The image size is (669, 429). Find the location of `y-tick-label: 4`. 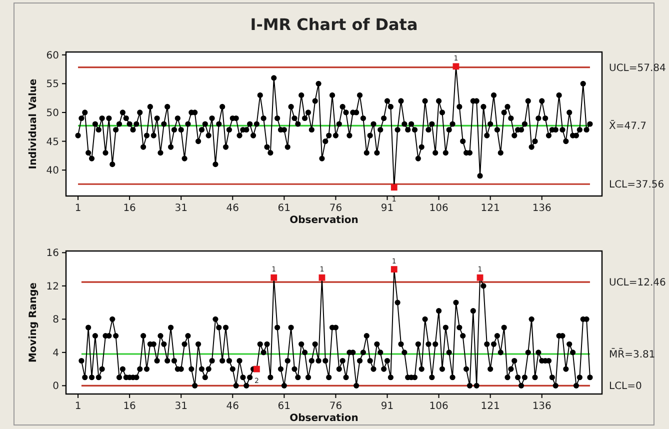

y-tick-label: 4 is located at coordinates (55, 353).